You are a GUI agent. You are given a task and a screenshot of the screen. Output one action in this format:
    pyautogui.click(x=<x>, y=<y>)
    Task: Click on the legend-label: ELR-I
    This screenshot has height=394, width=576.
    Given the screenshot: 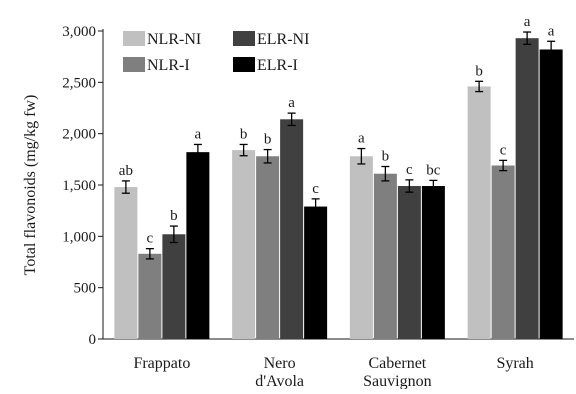 What is the action you would take?
    pyautogui.click(x=277, y=65)
    